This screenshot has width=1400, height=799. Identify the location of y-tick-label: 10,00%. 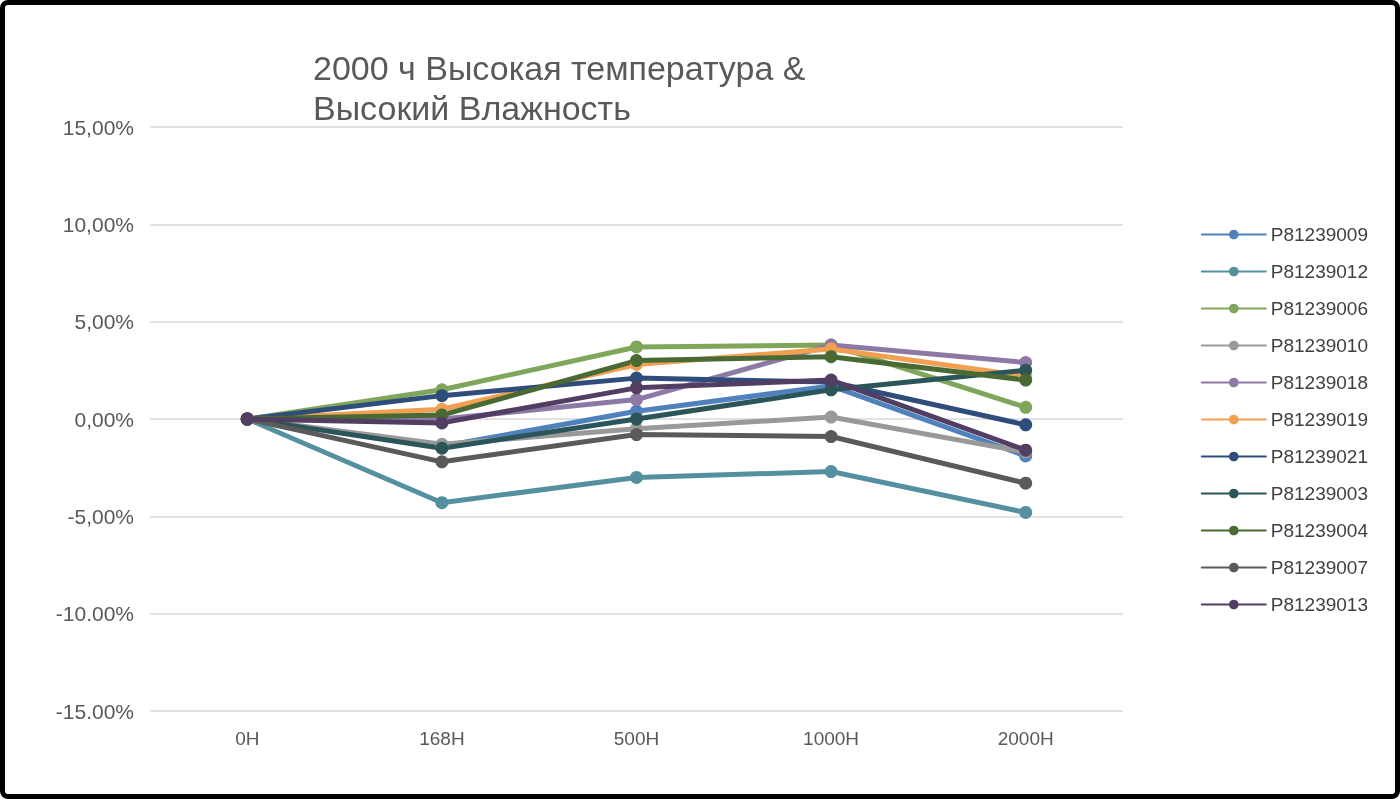
(98, 224).